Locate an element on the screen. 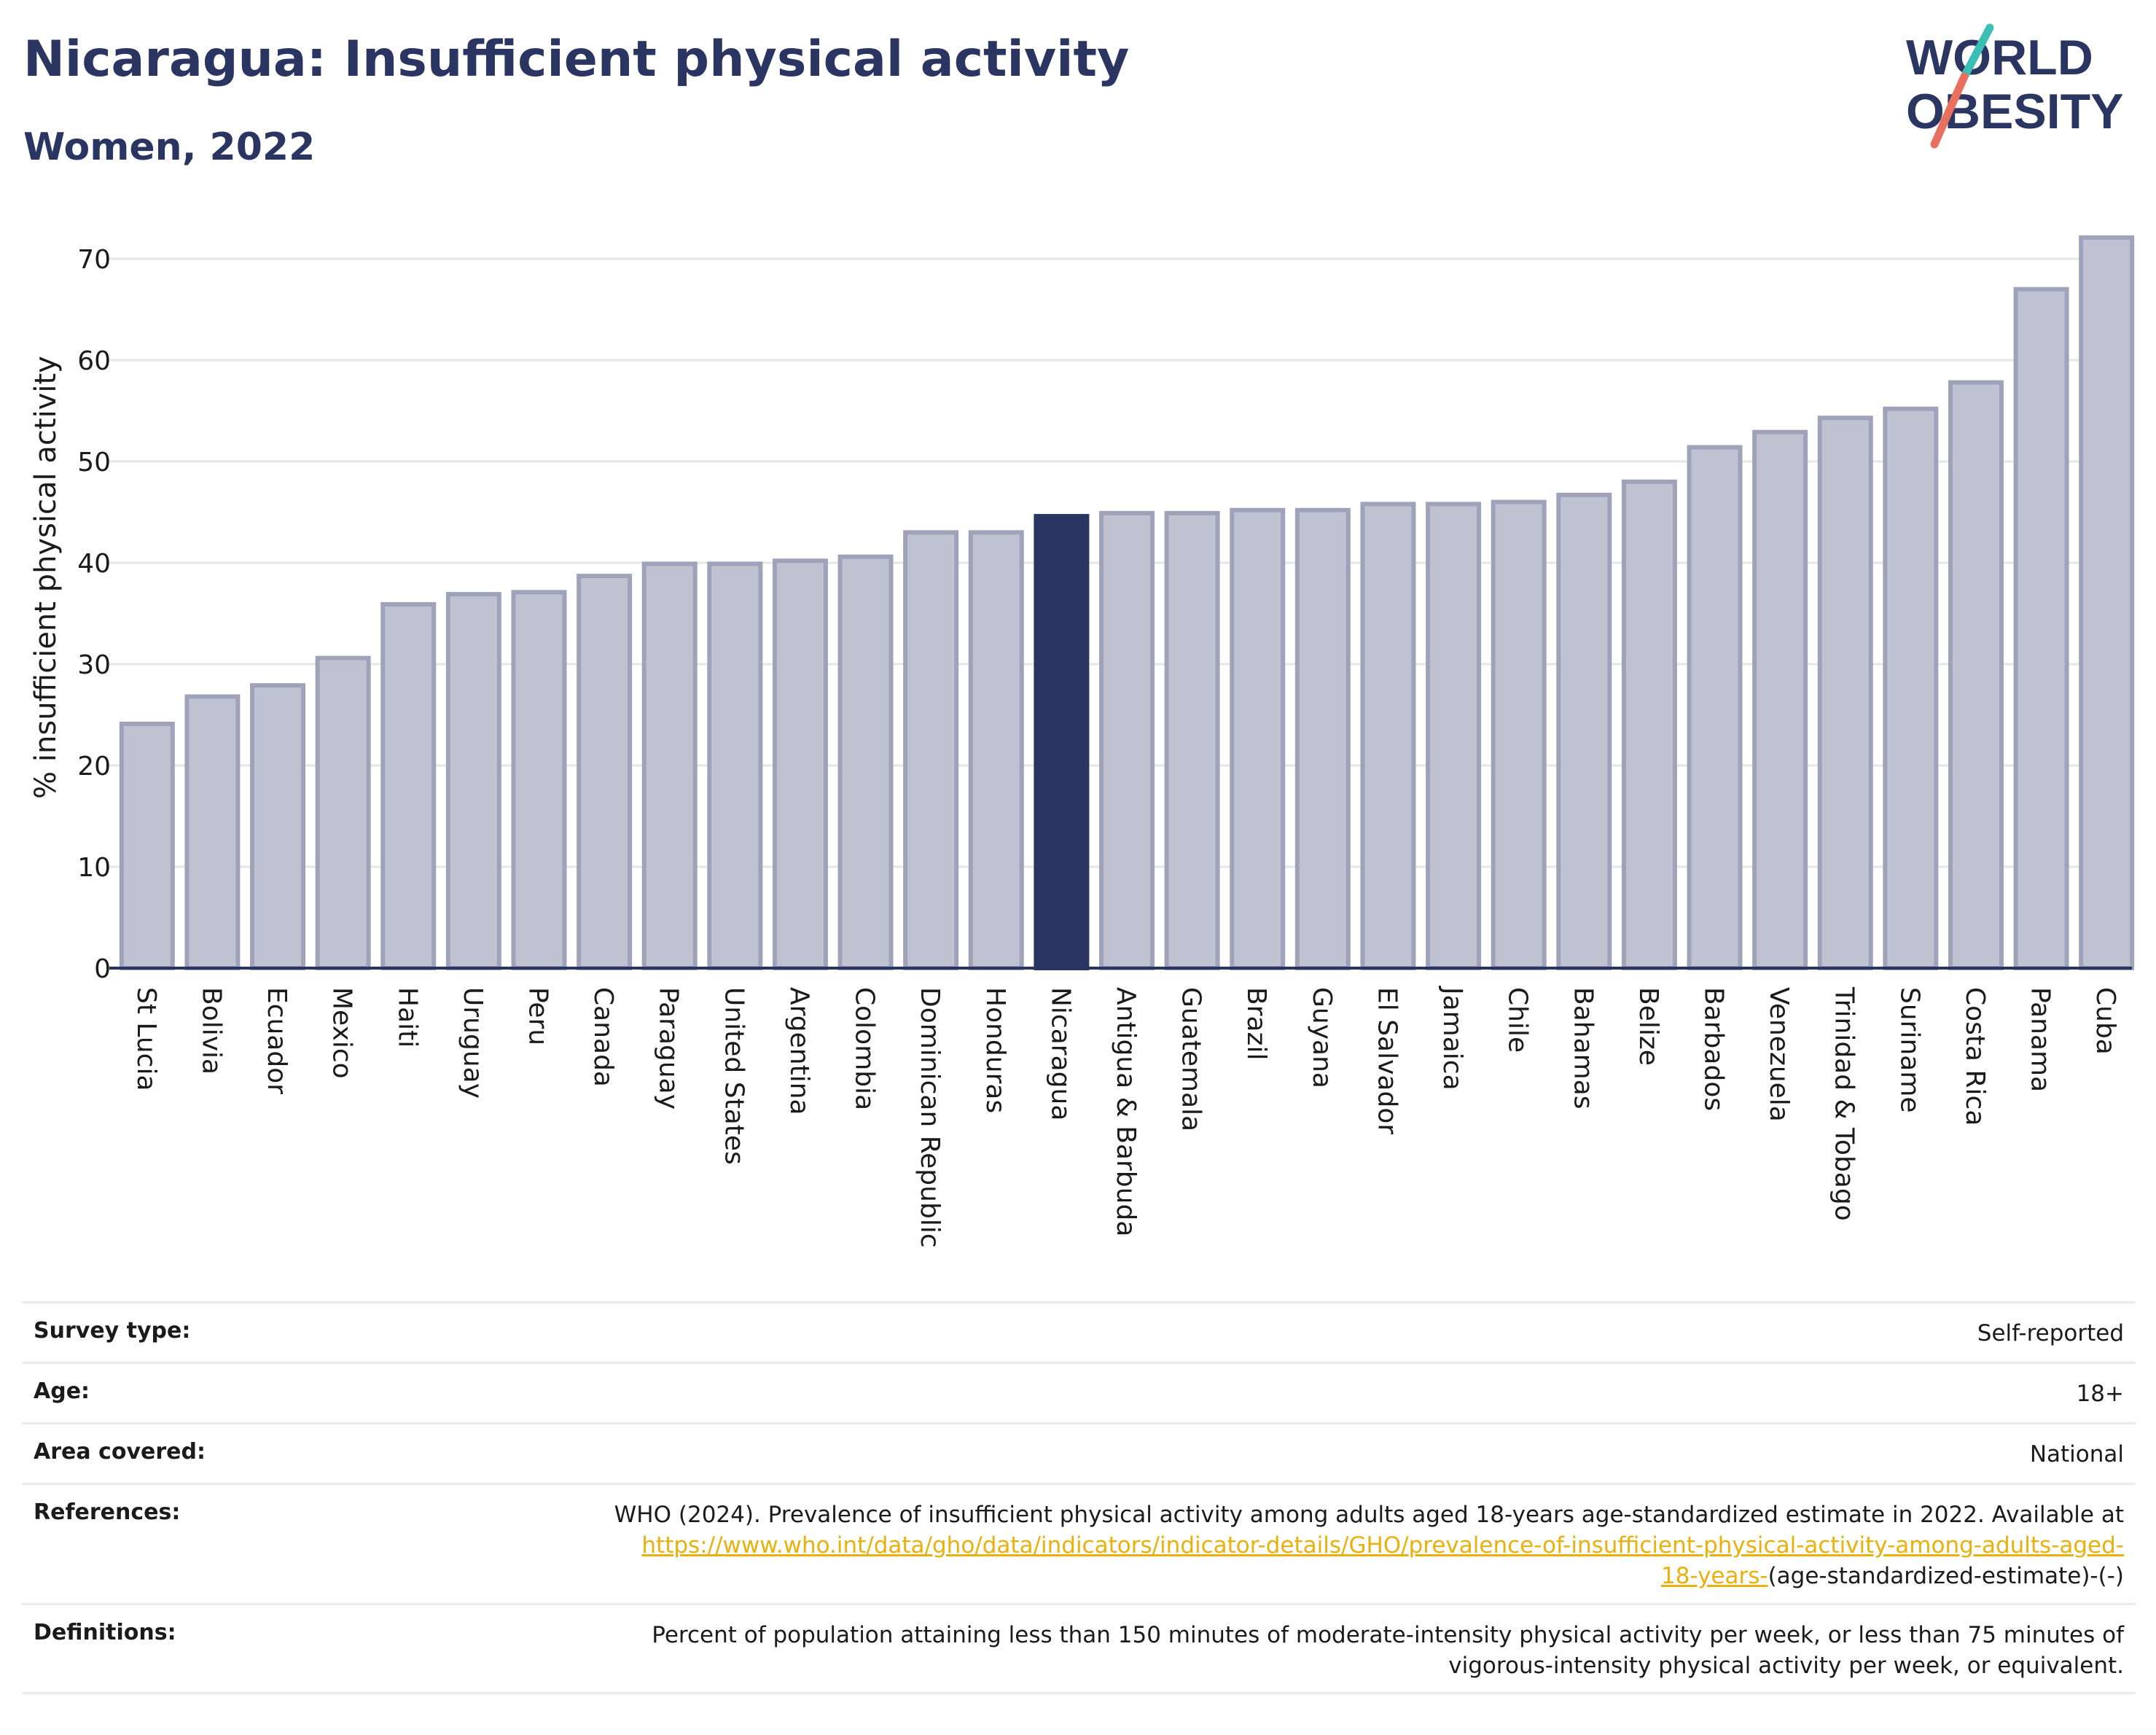 The height and width of the screenshot is (1735, 2156). logo-text-world: WORLD is located at coordinates (2000, 57).